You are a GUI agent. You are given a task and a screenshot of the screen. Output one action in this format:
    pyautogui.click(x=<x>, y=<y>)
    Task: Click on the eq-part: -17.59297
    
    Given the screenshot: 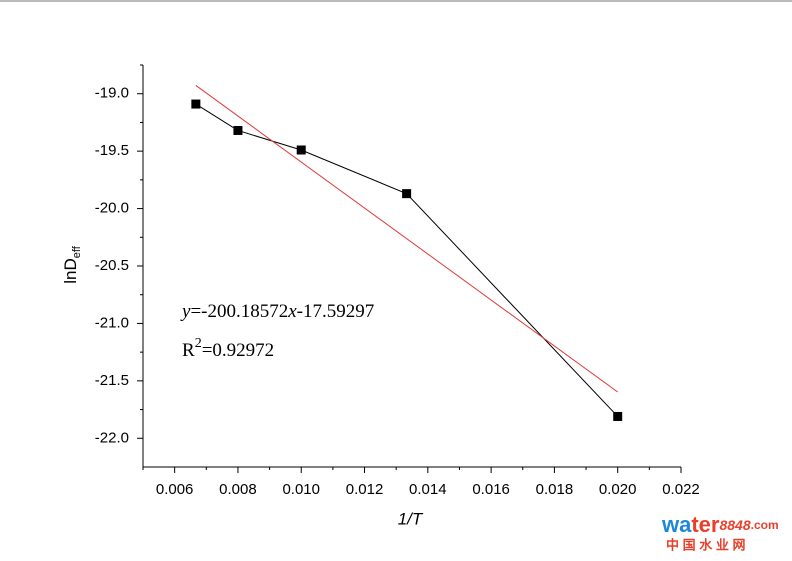 What is the action you would take?
    pyautogui.click(x=336, y=311)
    